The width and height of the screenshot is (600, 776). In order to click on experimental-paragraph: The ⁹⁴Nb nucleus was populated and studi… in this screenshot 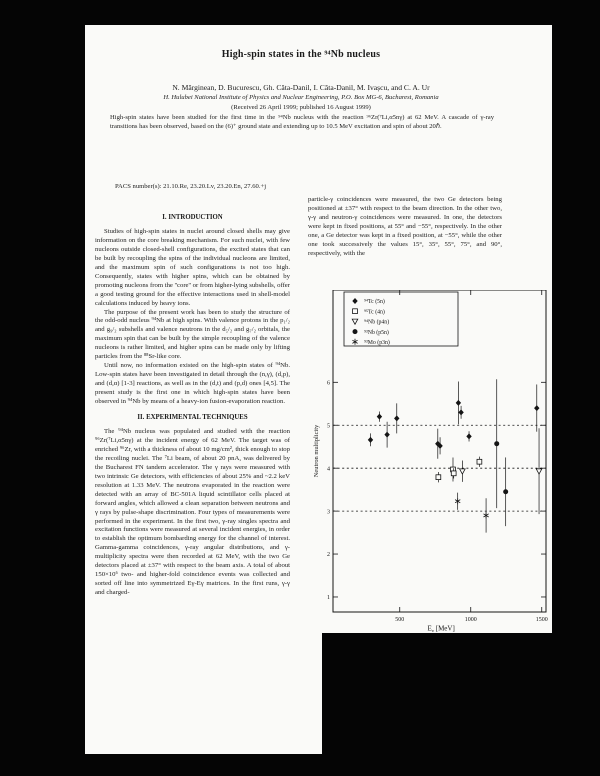, I will do `click(192, 512)`.